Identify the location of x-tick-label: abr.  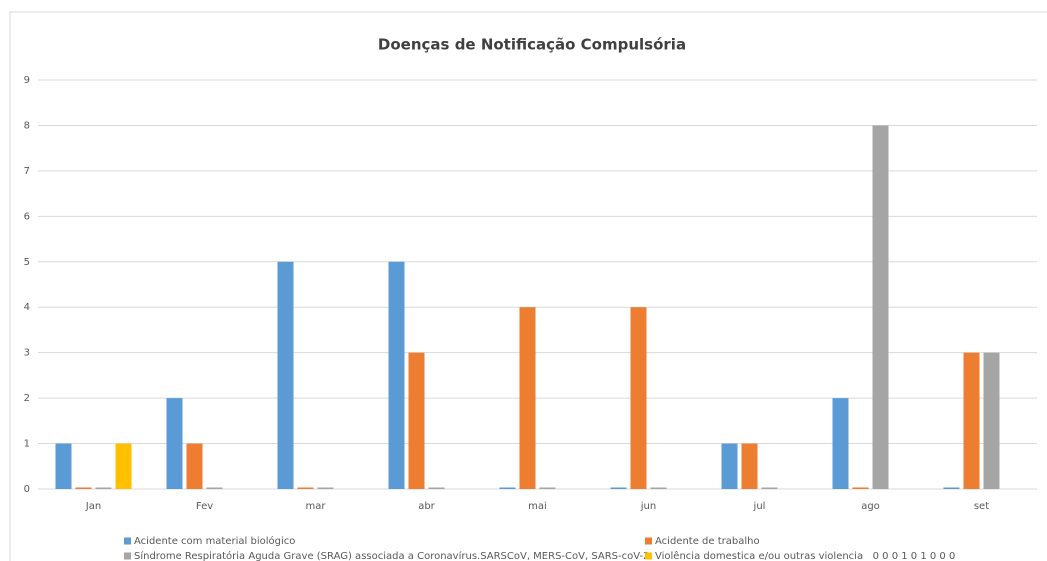
(426, 506).